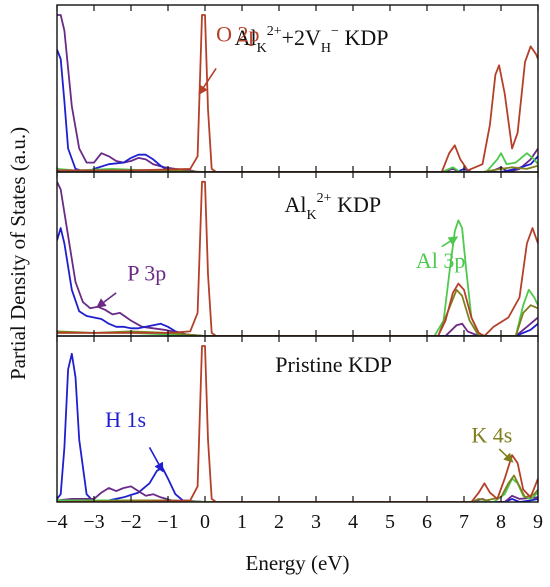 This screenshot has height=587, width=550. What do you see at coordinates (441, 260) in the screenshot?
I see `annotation-label-2-2: Al 3p` at bounding box center [441, 260].